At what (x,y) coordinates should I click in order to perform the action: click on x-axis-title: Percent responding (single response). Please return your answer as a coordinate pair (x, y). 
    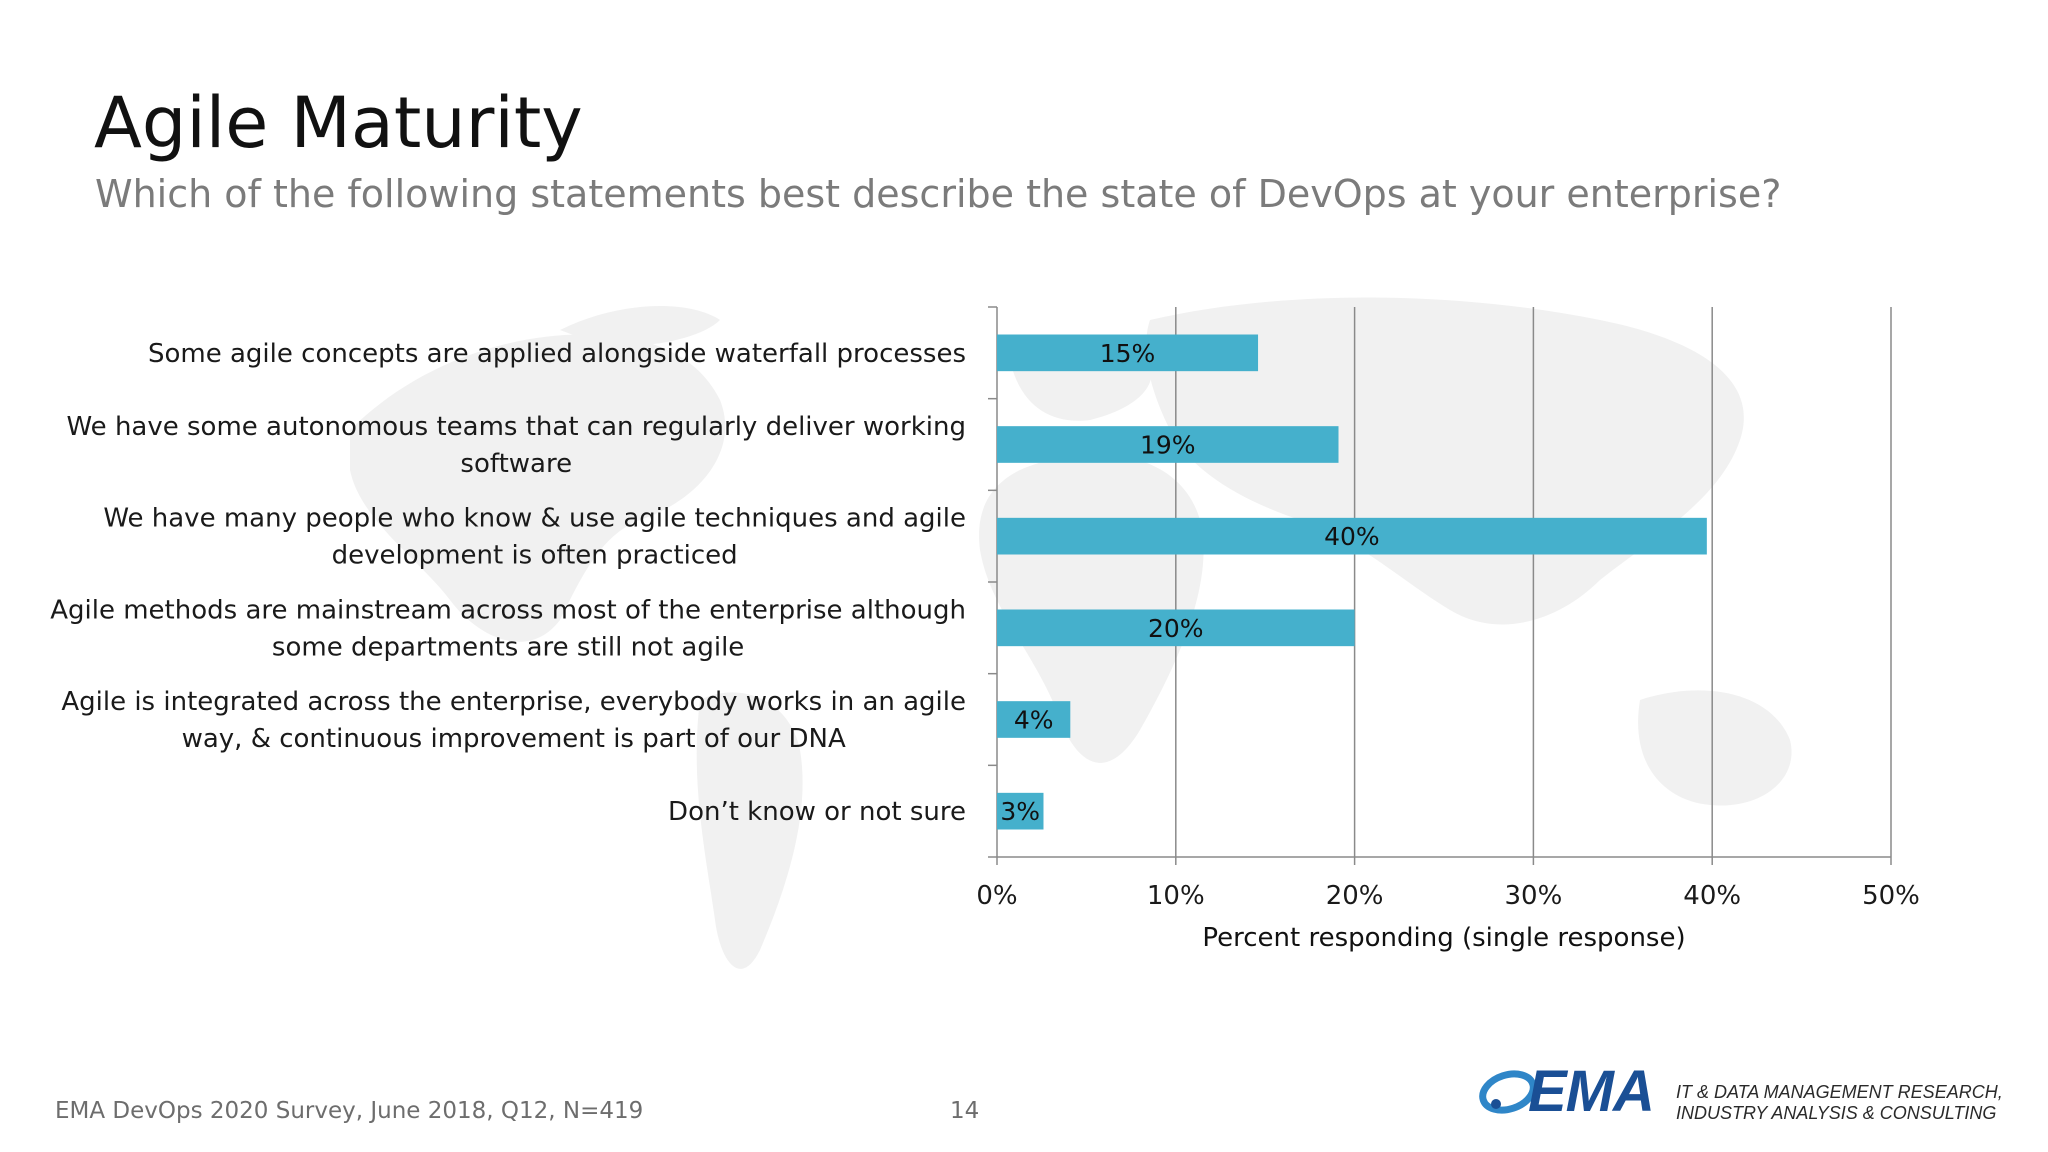
    Looking at the image, I should click on (1443, 938).